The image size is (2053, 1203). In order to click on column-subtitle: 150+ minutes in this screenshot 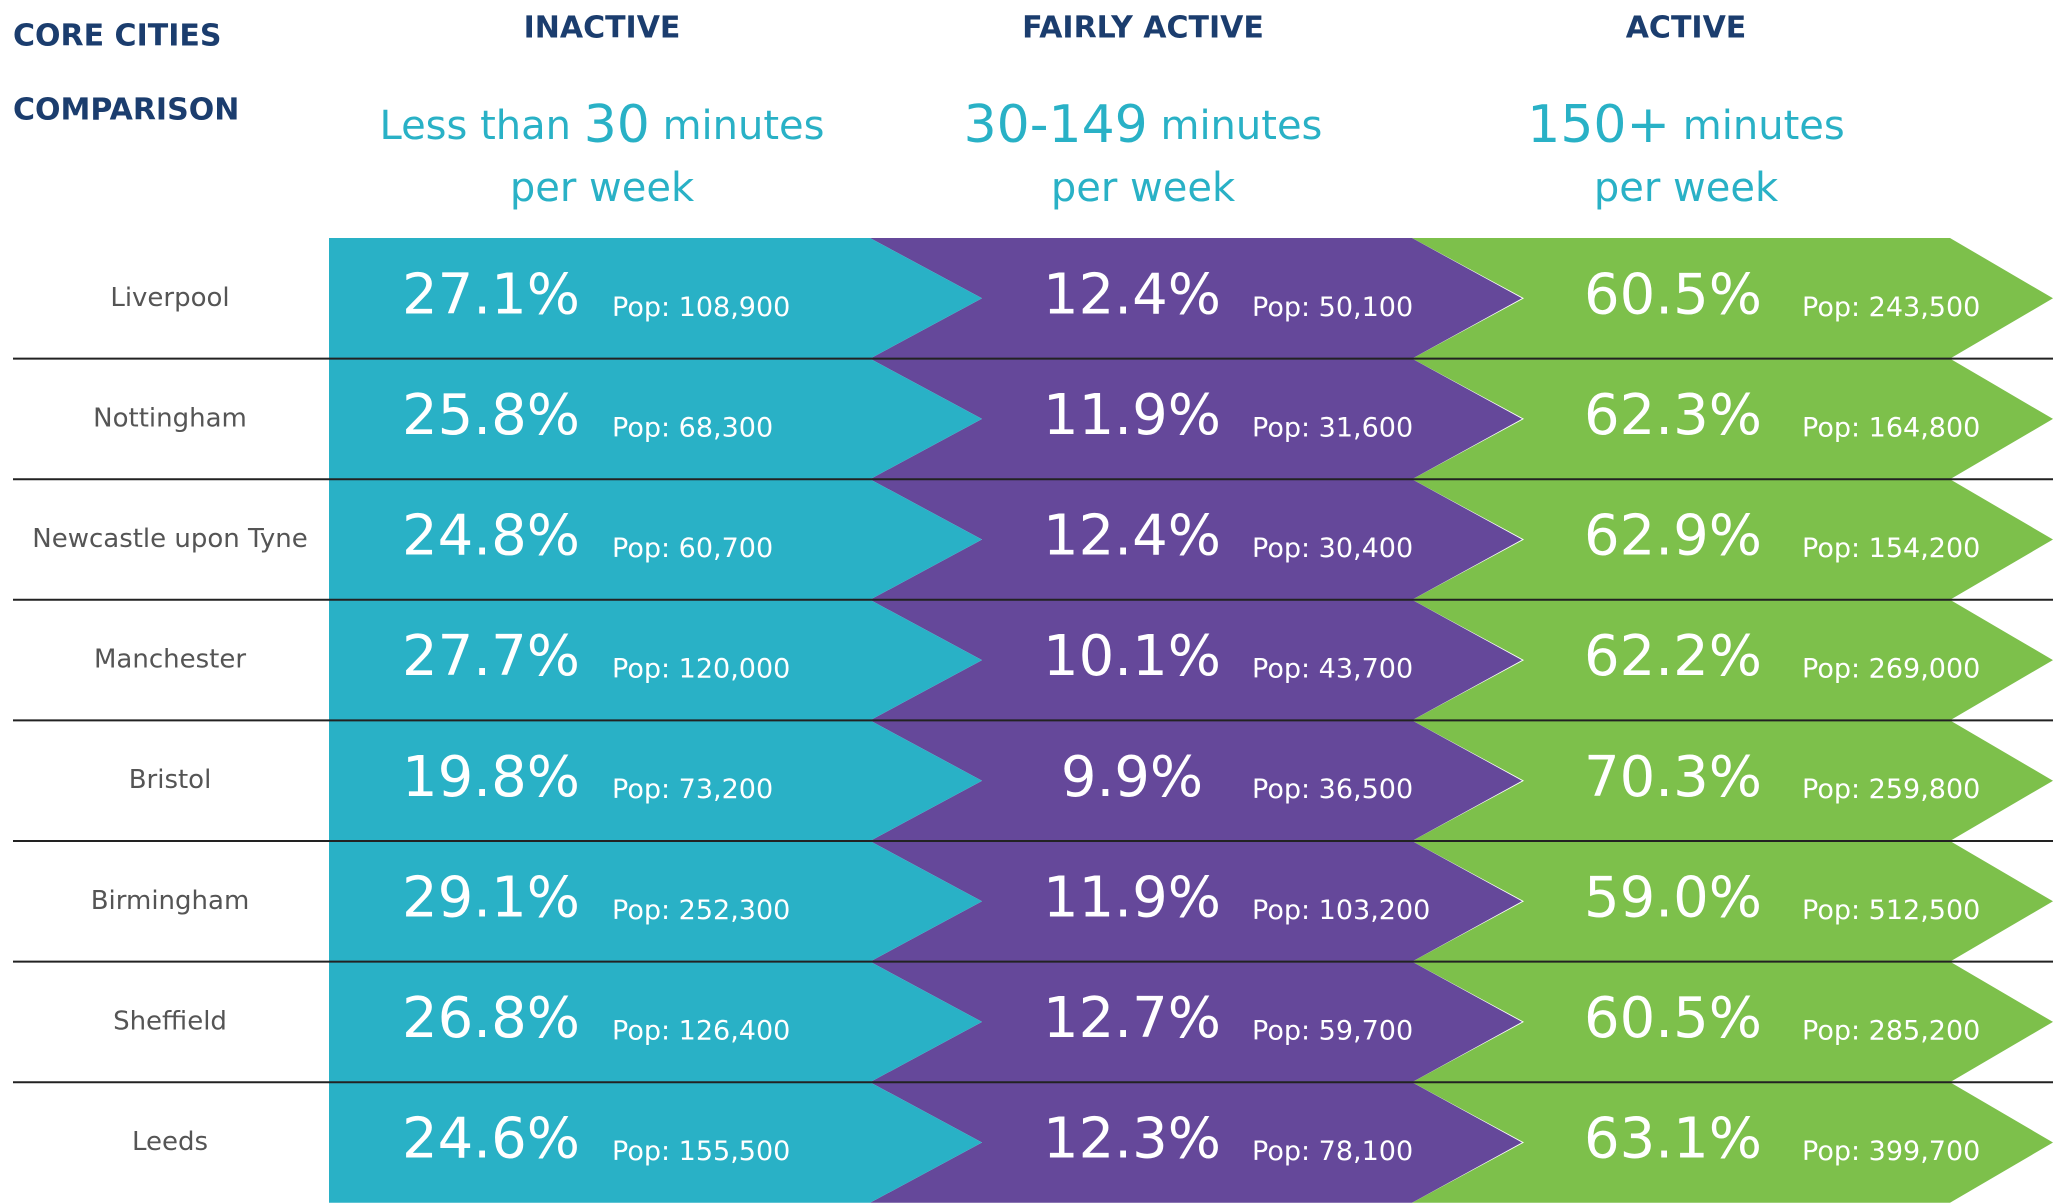, I will do `click(1685, 125)`.